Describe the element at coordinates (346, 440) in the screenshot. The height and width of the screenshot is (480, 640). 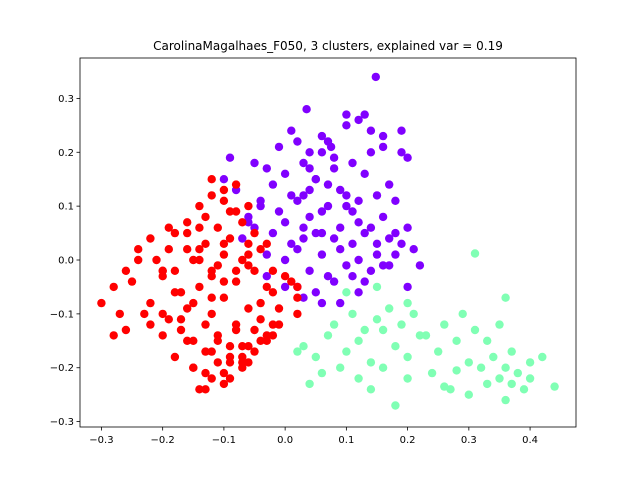
I see `x-tick-label: 0.1` at that location.